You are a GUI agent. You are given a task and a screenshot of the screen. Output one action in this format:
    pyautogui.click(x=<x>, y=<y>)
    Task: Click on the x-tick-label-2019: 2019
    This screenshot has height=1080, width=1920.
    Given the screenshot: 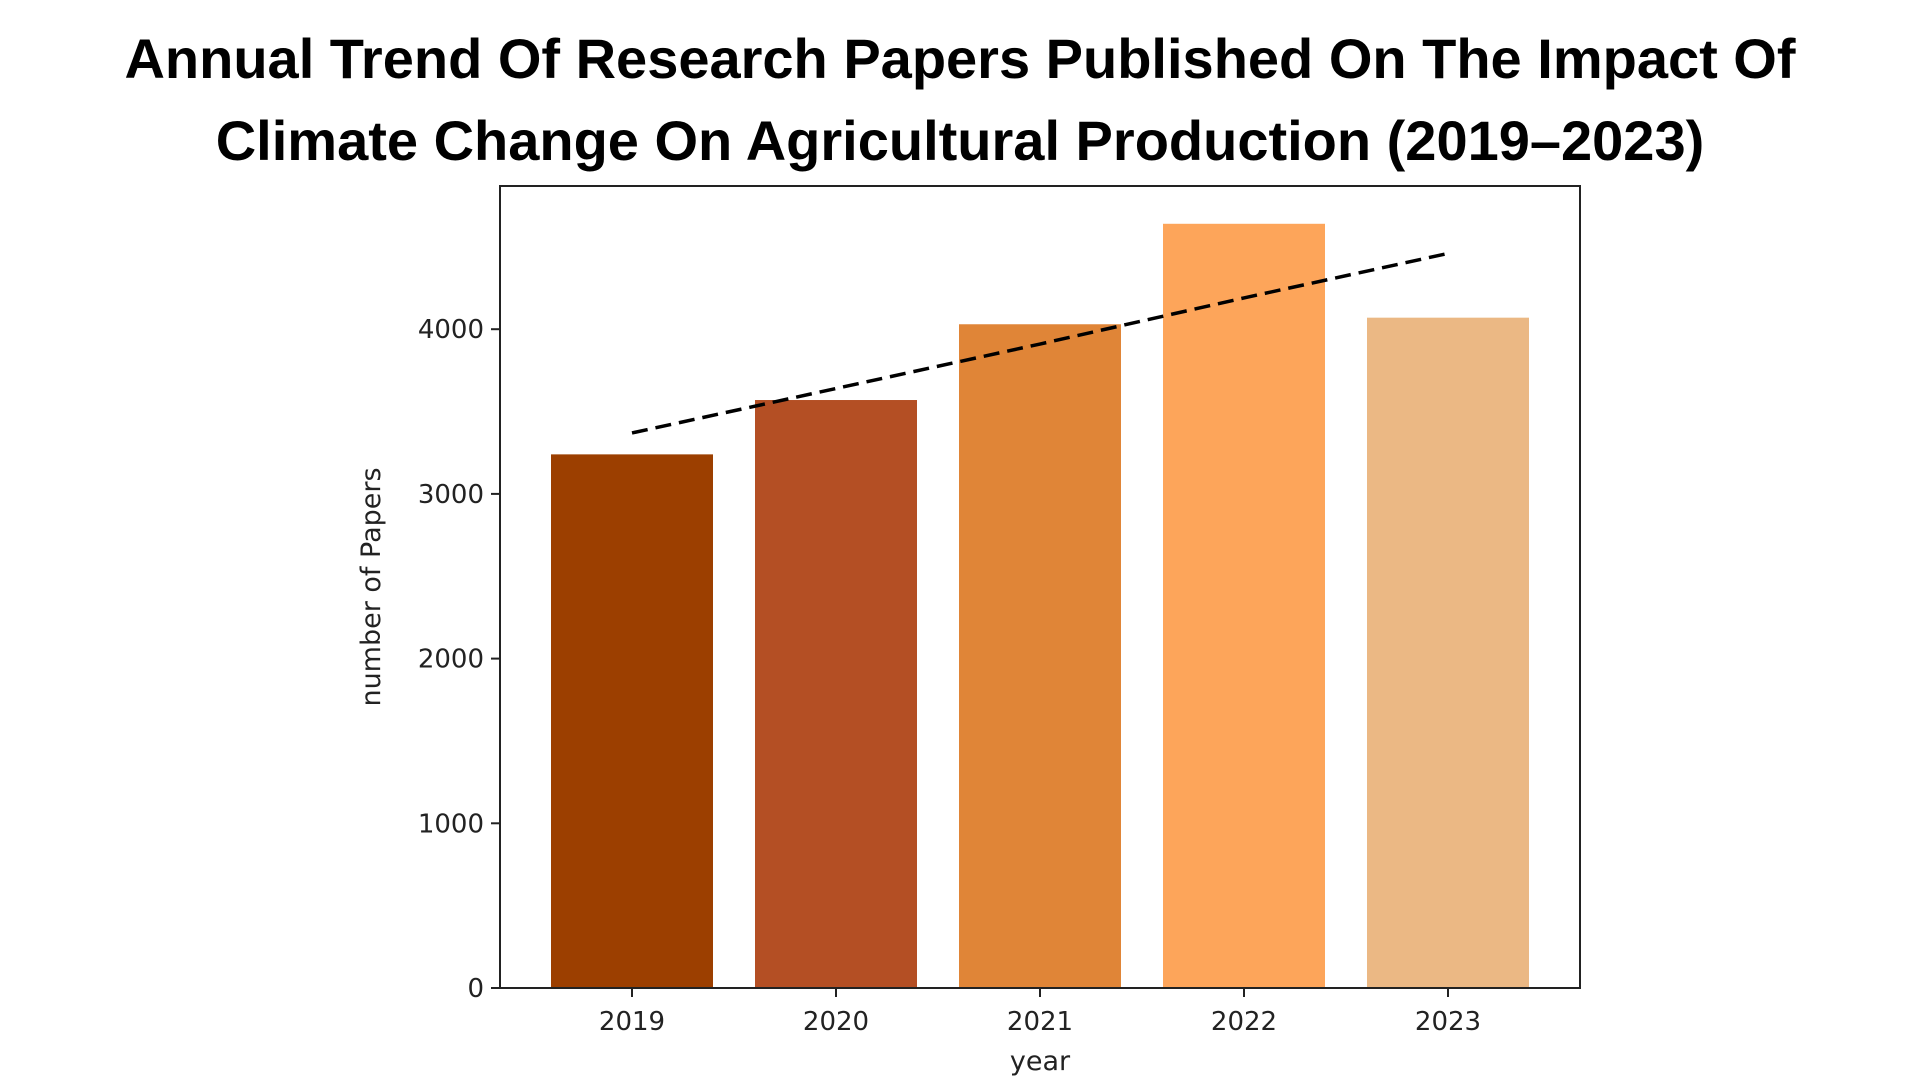 What is the action you would take?
    pyautogui.click(x=632, y=1022)
    